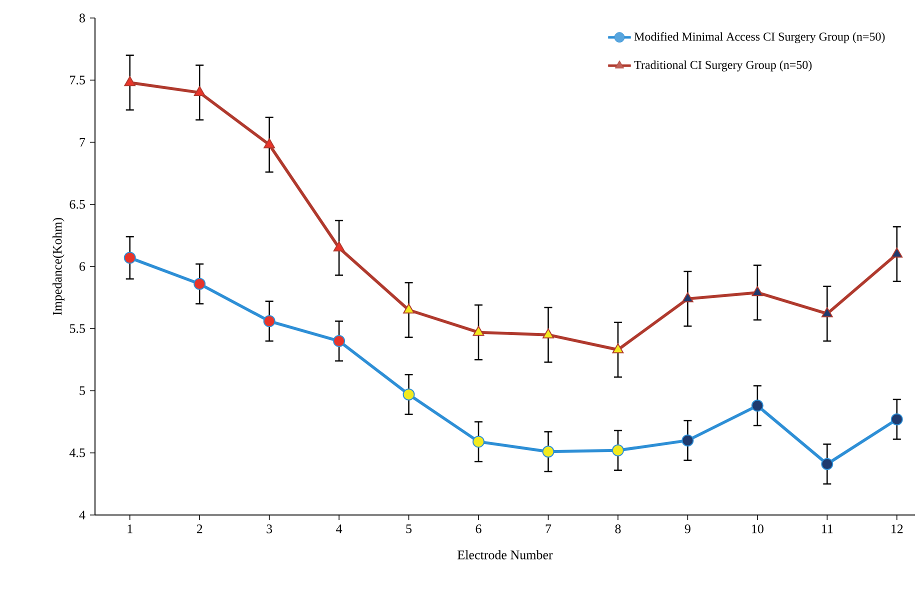 This screenshot has height=603, width=921. Describe the element at coordinates (758, 529) in the screenshot. I see `x-tick-label: 10` at that location.